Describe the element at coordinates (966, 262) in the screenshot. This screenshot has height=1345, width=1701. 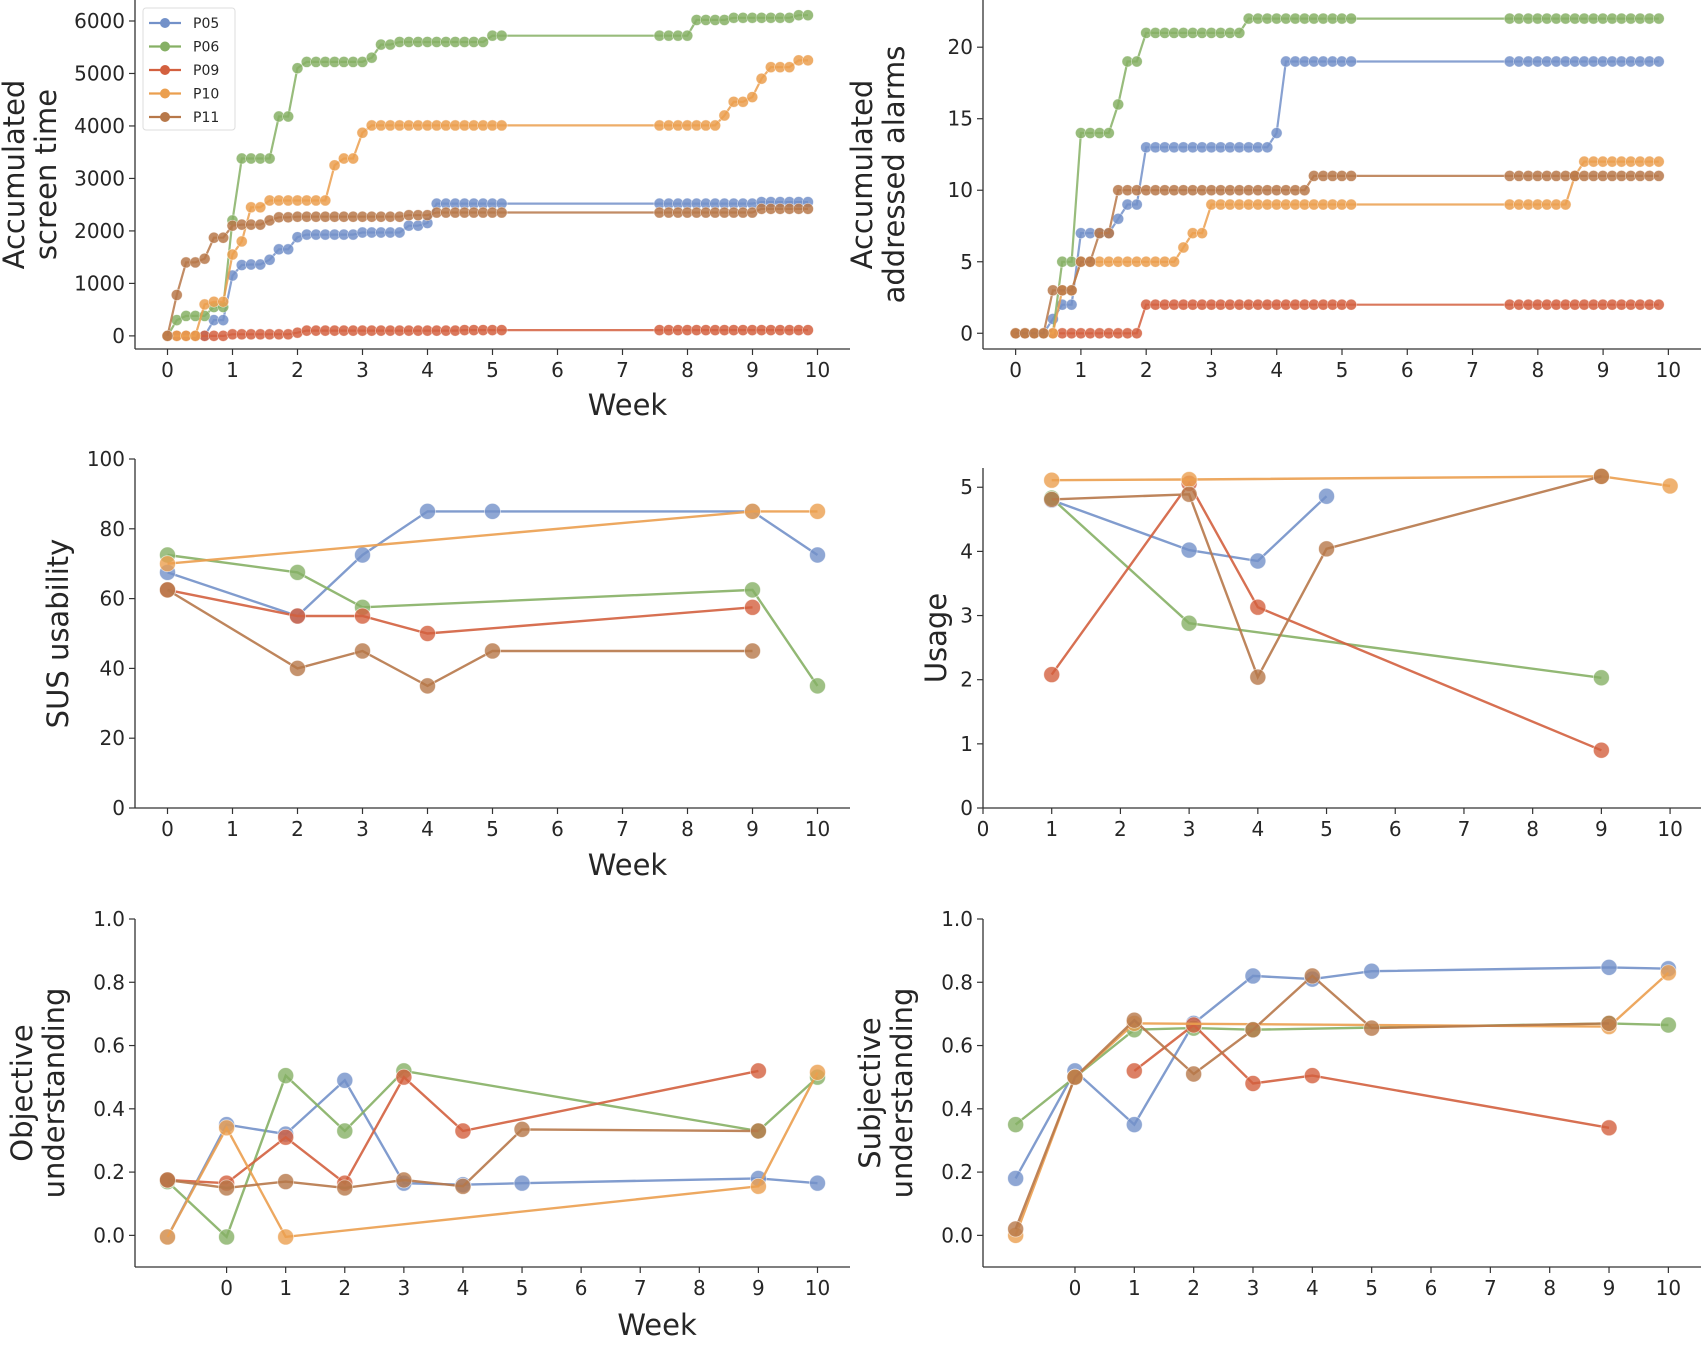
I see `y-tick-label: 5` at that location.